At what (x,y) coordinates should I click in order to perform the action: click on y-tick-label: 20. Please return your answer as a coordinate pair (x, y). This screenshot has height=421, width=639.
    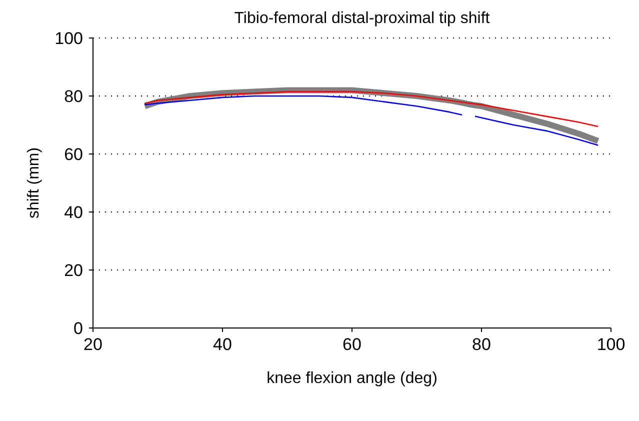
    Looking at the image, I should click on (73, 270).